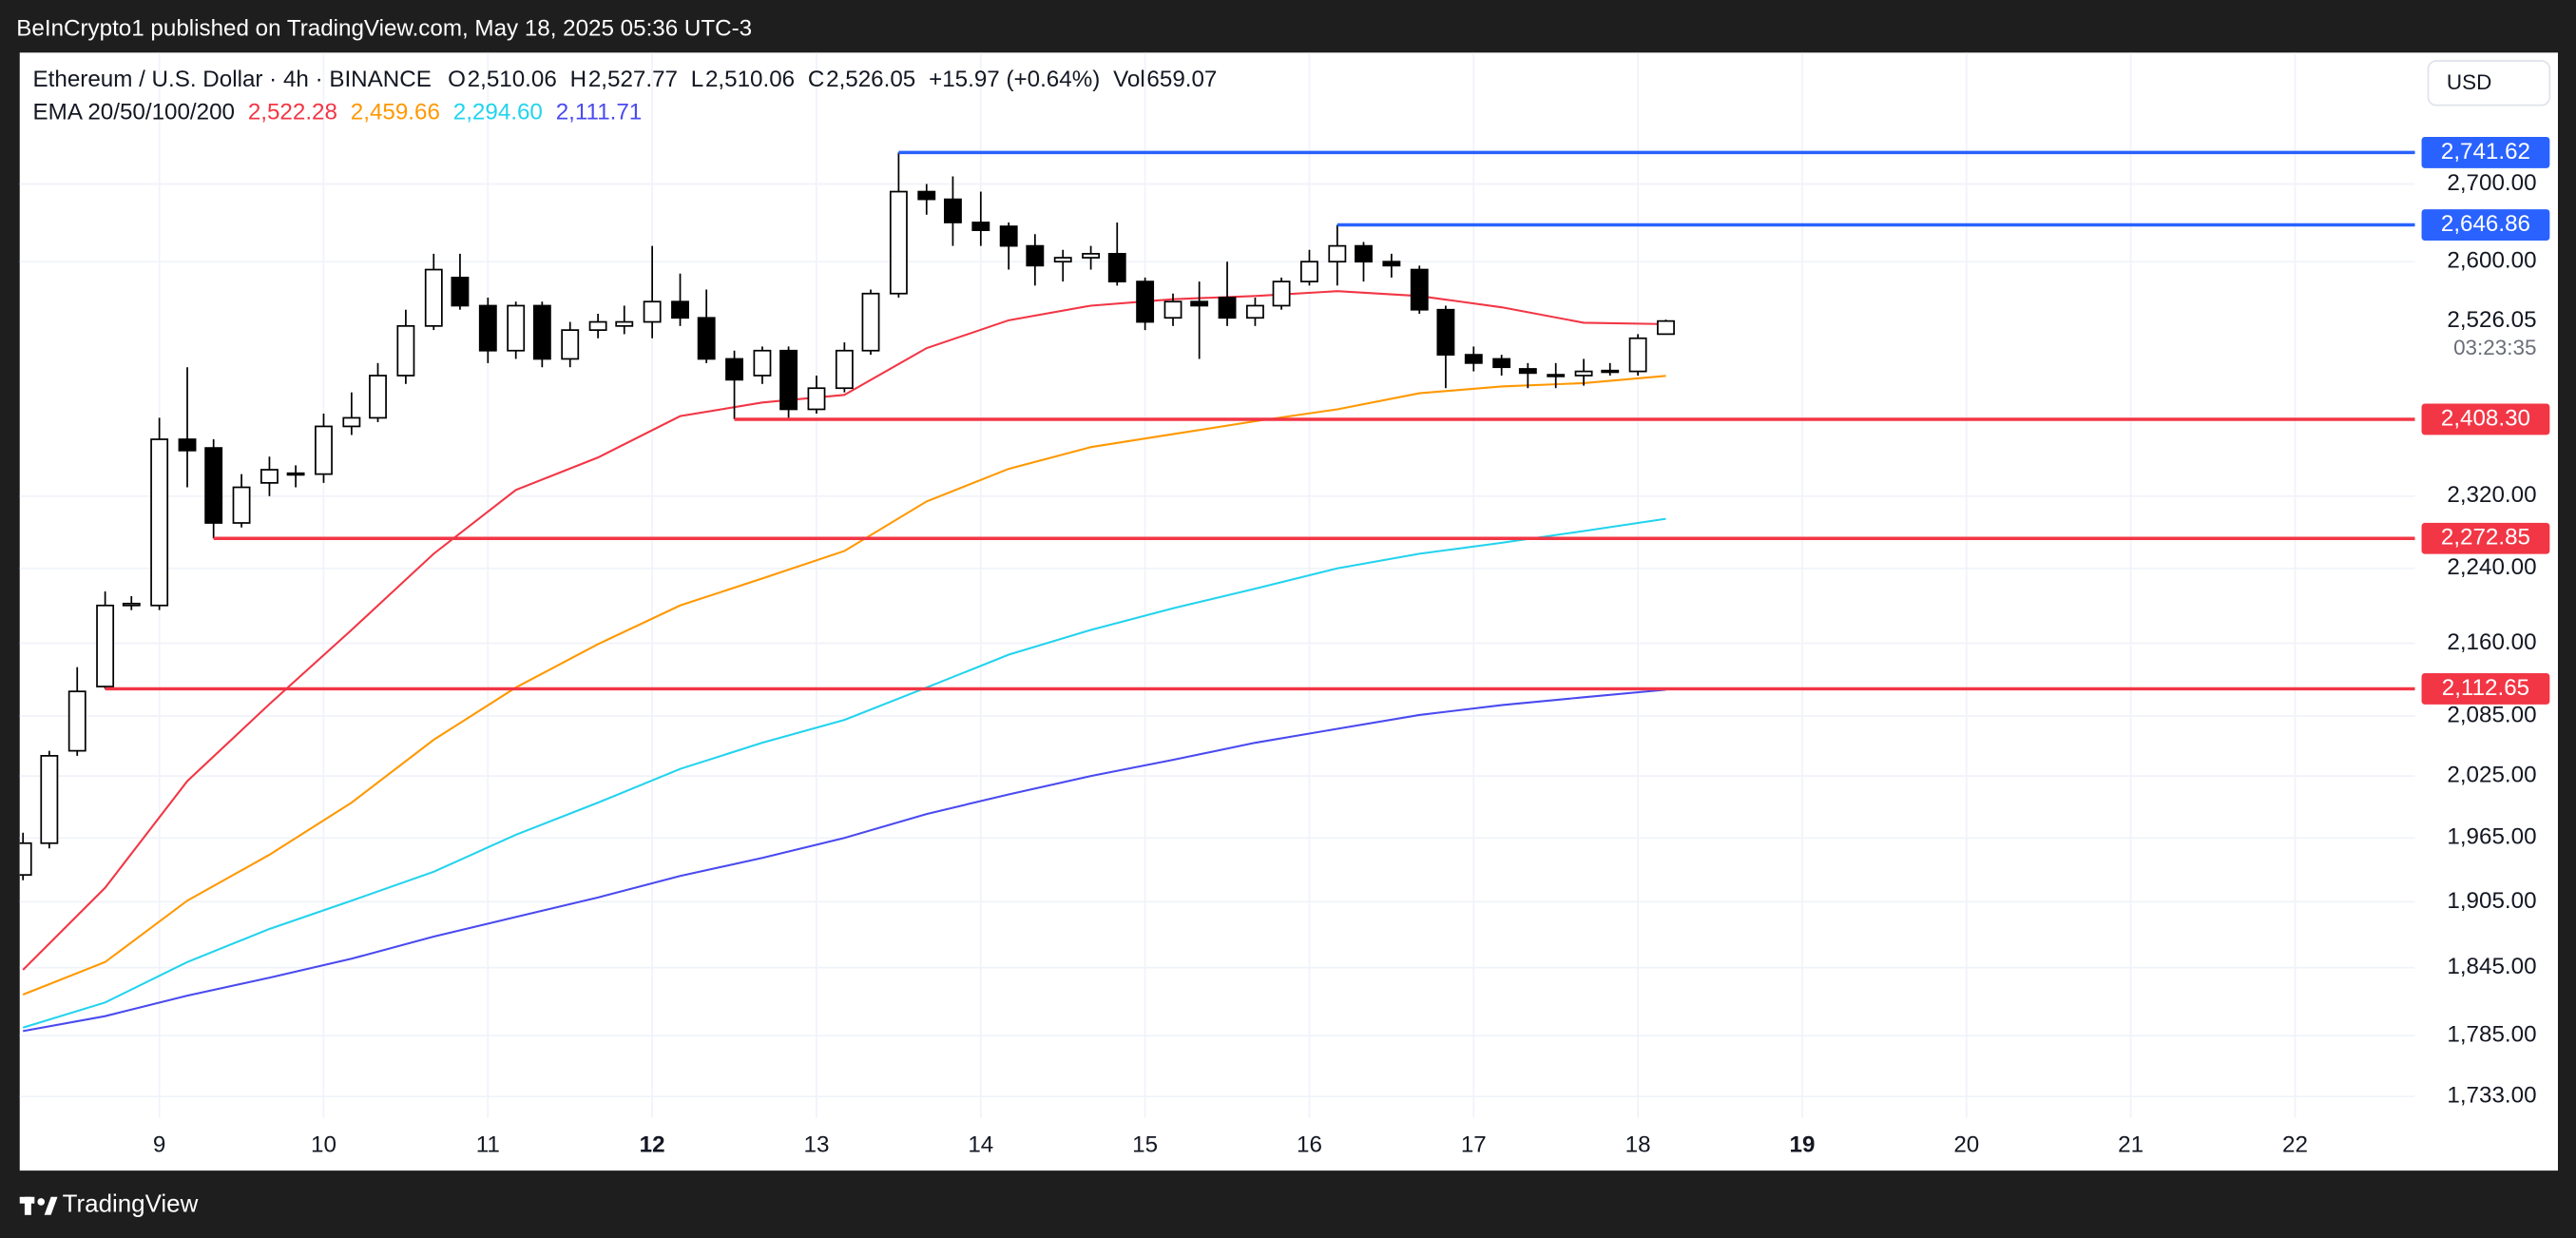 This screenshot has width=2576, height=1238. I want to click on x-tick-label: 11, so click(488, 1145).